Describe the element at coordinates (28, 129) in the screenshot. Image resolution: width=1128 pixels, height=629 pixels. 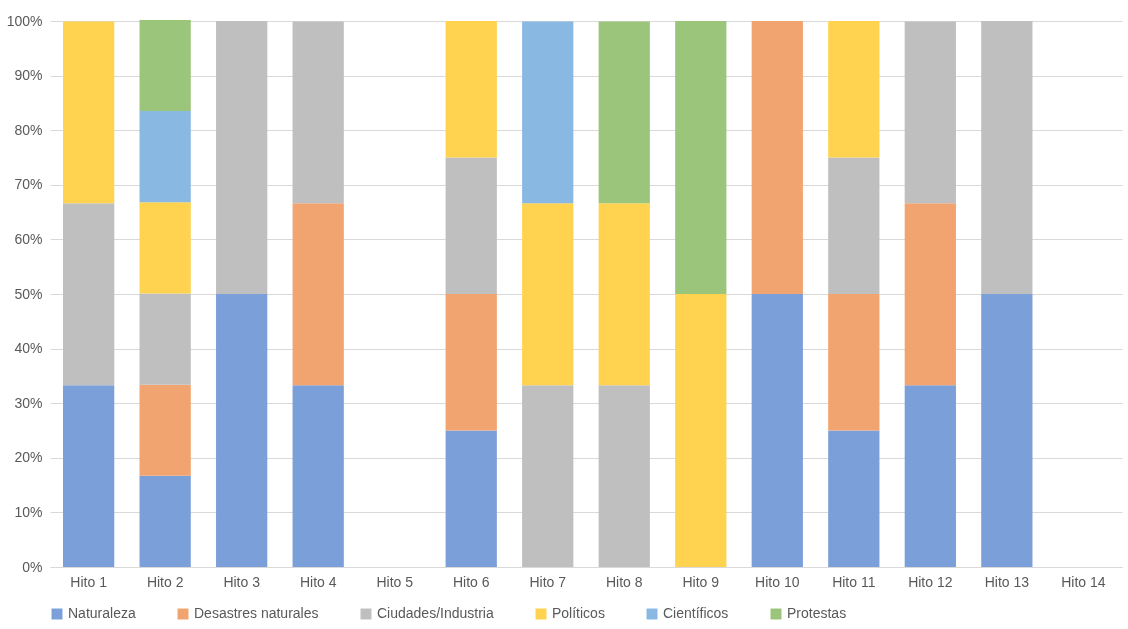
I see `y-tick-label: 80%` at that location.